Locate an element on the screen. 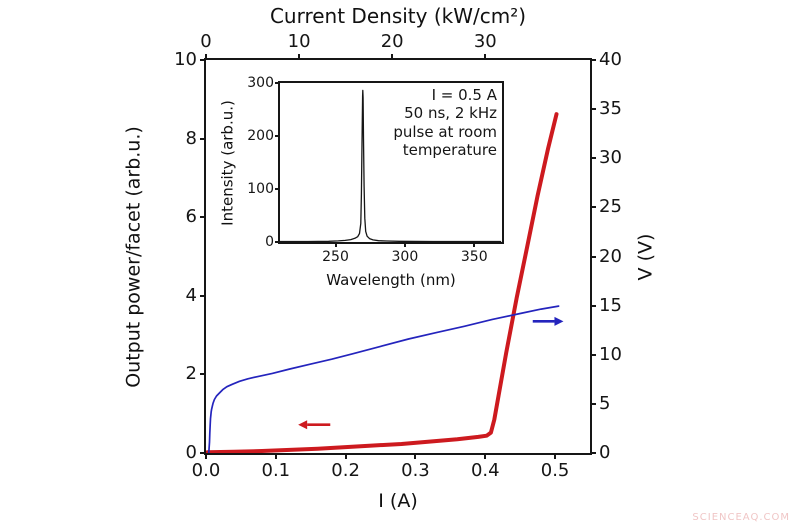 The width and height of the screenshot is (800, 530). right-axis-label: V (V) is located at coordinates (645, 256).